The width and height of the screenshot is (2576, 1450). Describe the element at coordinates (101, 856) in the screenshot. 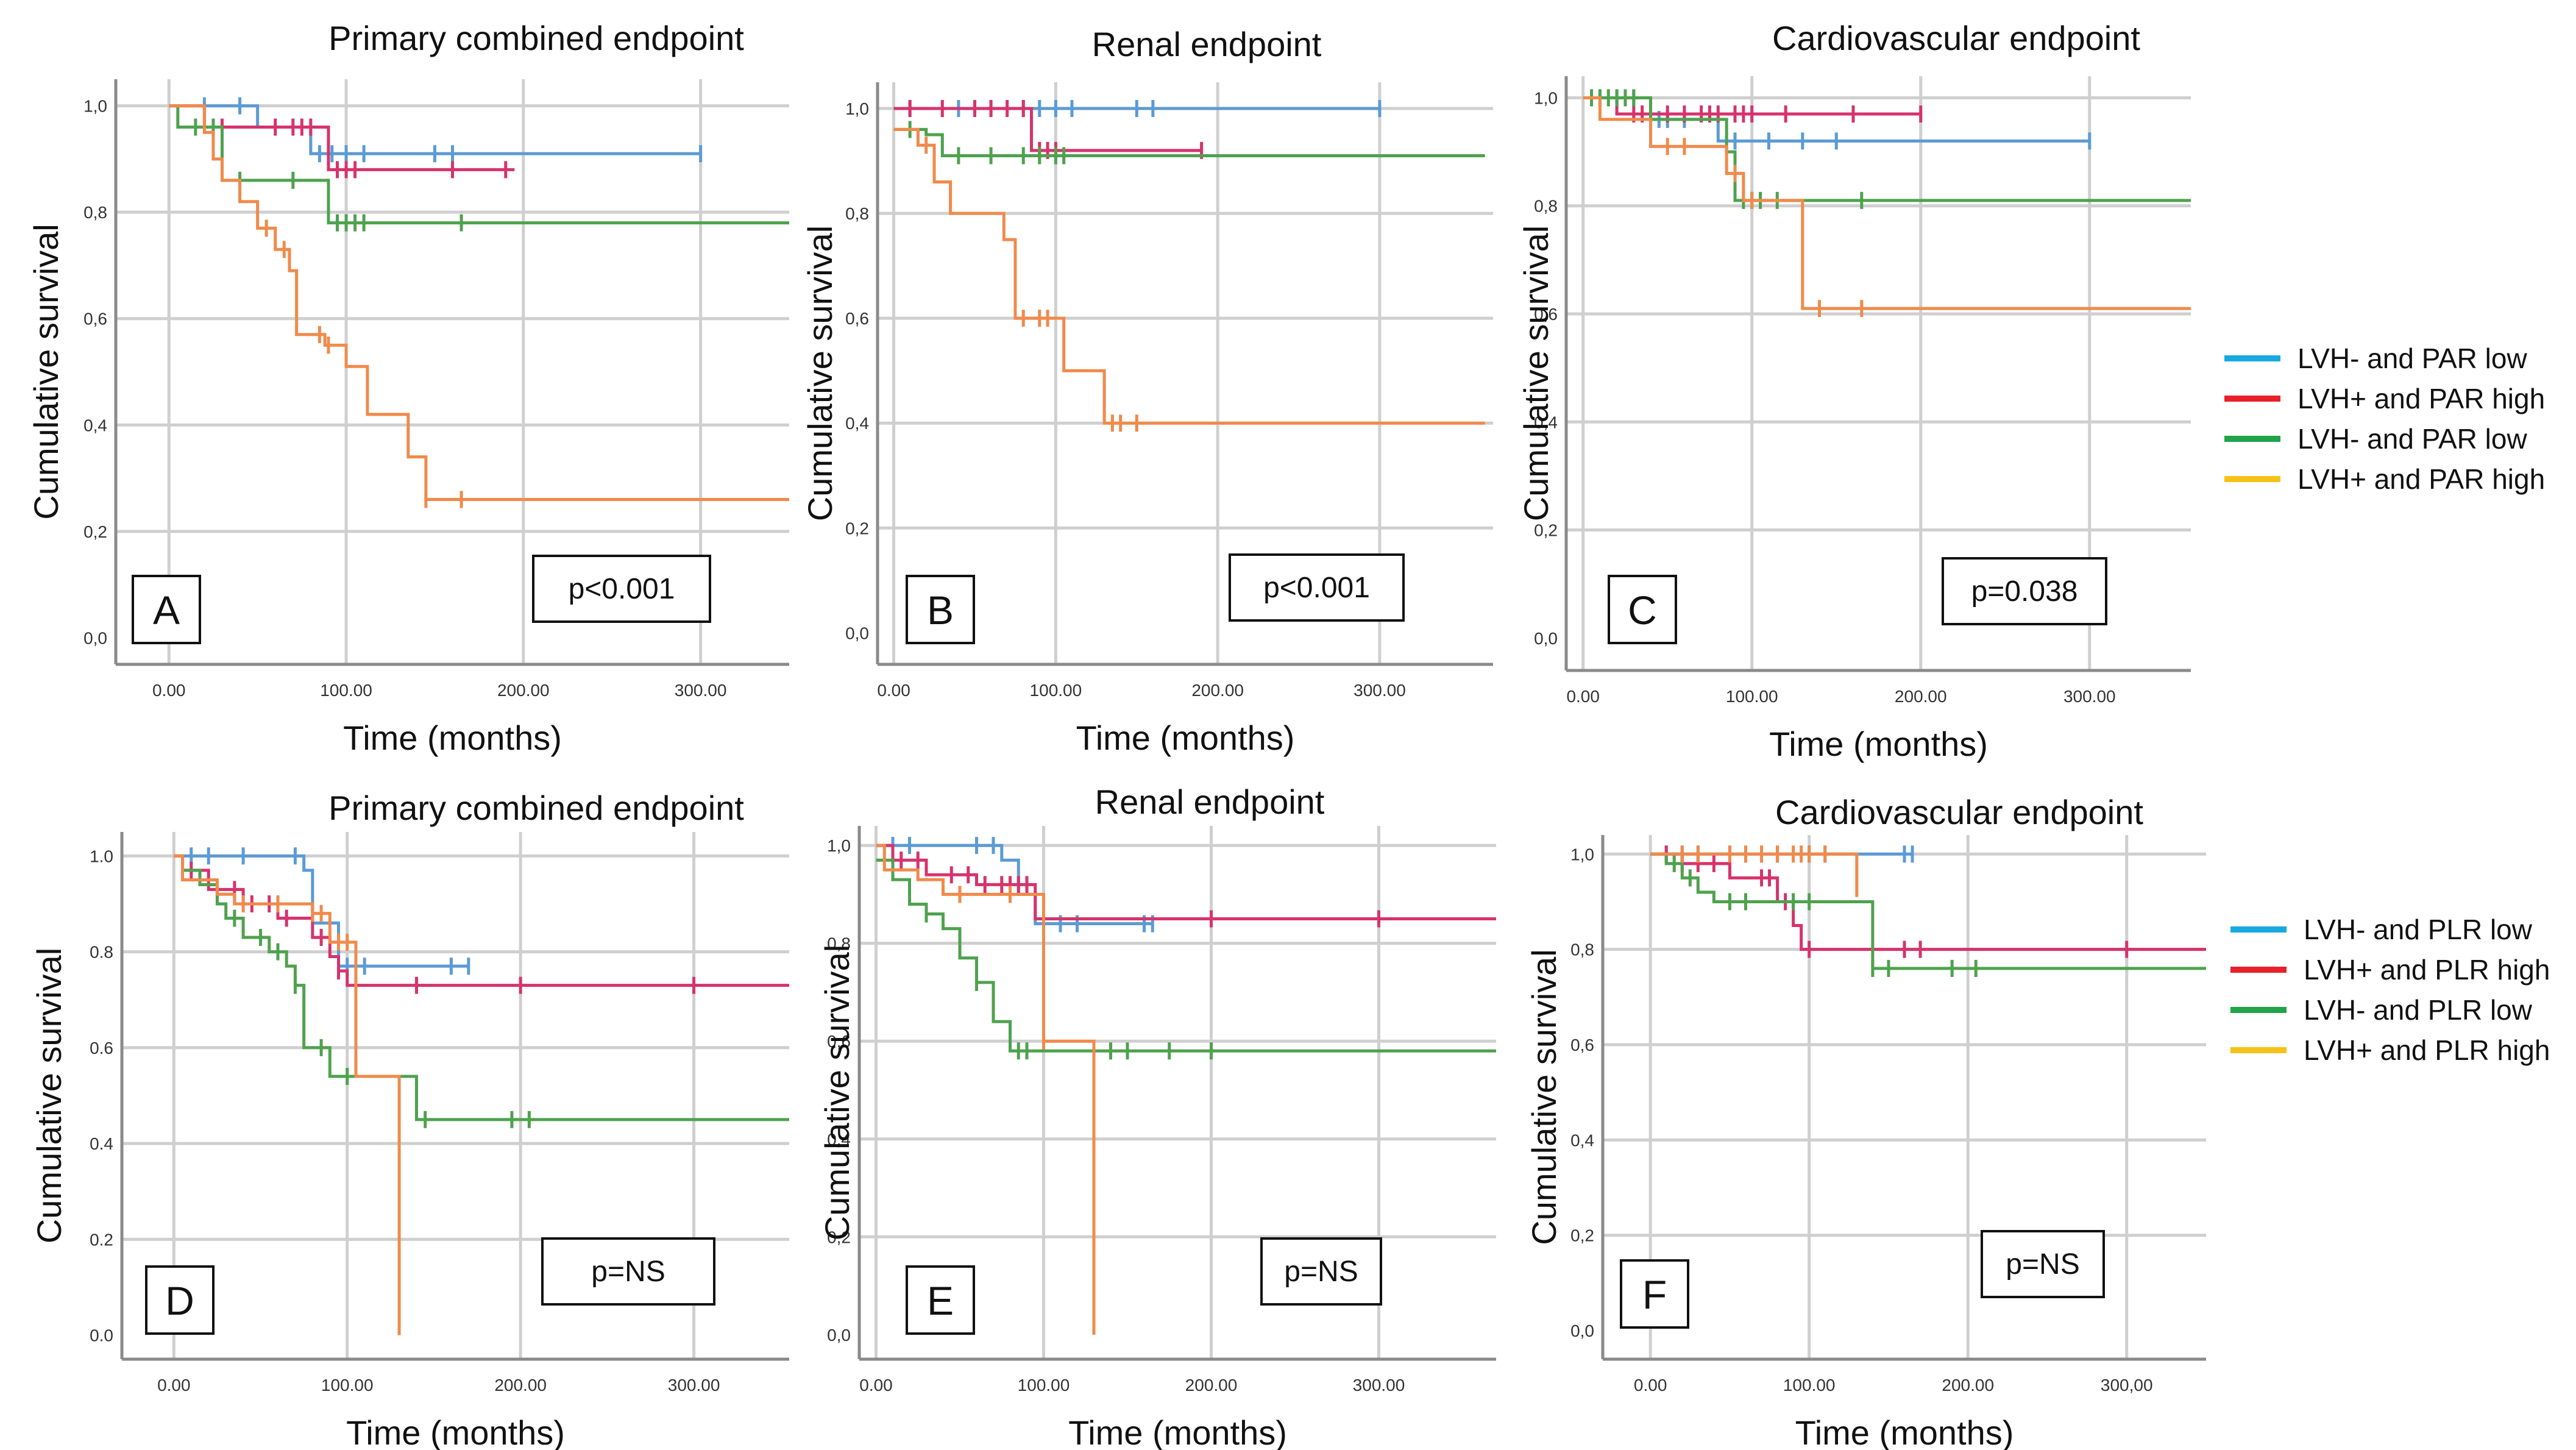

I see `y-tick-label: 1.0` at that location.